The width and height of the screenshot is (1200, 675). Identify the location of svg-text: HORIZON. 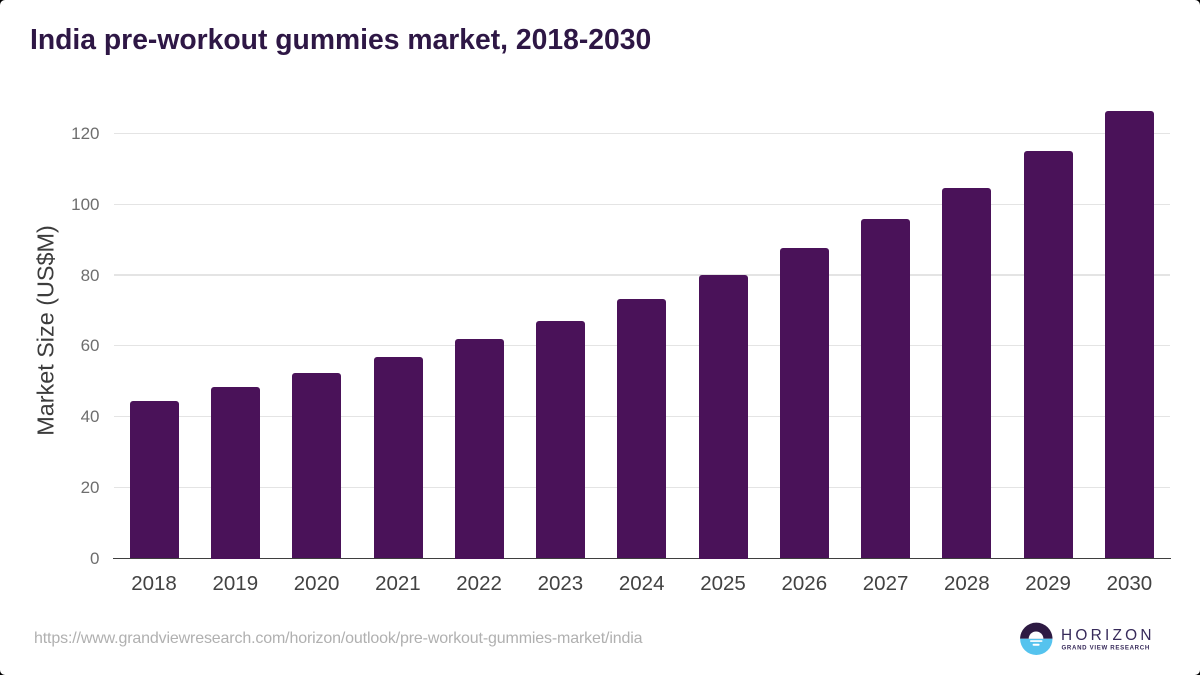
(1108, 635).